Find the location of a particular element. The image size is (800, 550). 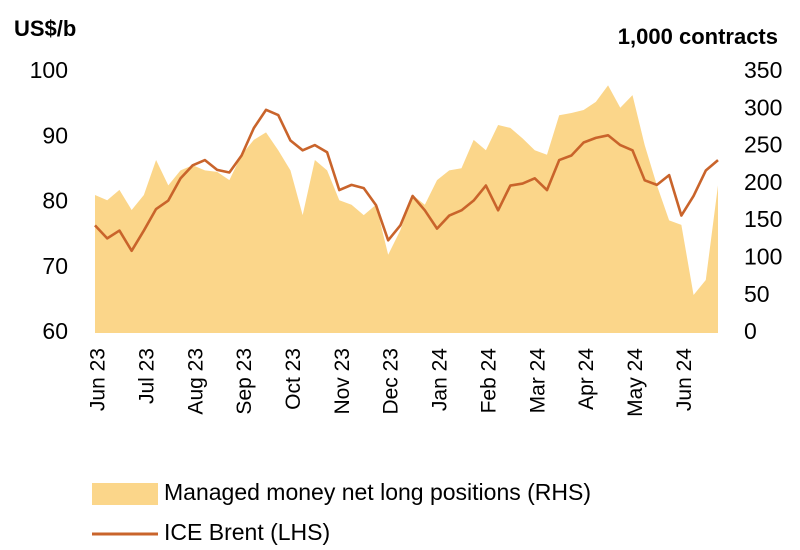

y2-tick-label: 150 is located at coordinates (763, 219).